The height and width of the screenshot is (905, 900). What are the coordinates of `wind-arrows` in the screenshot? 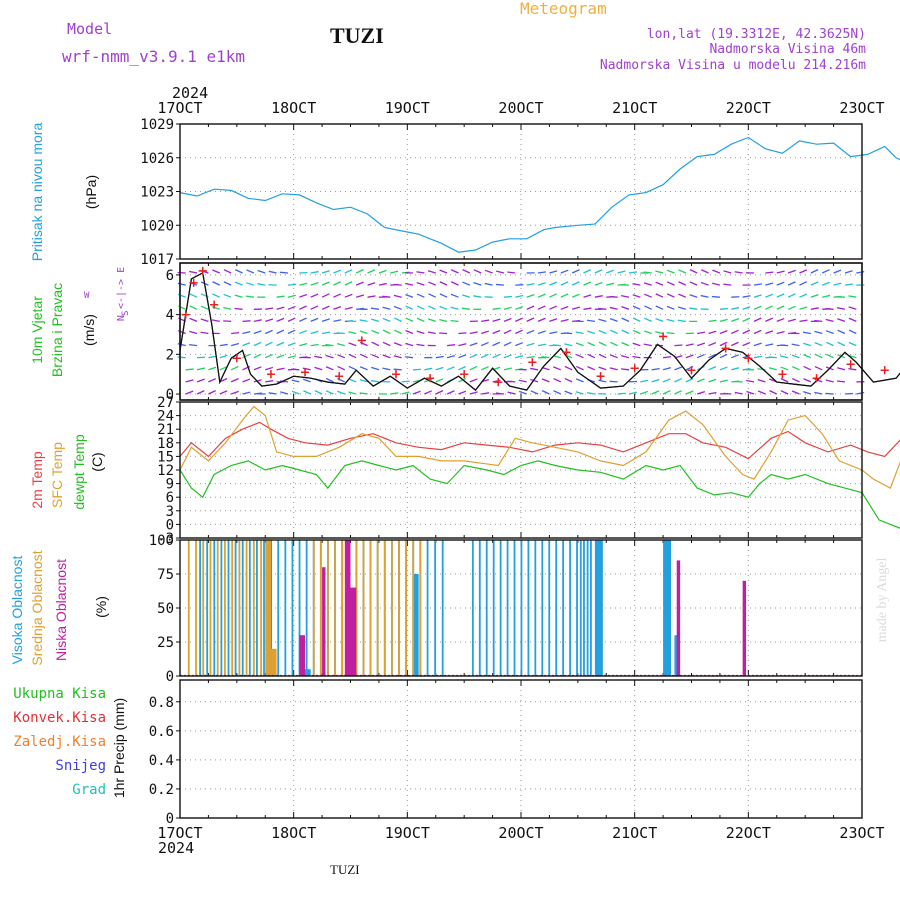 It's located at (539, 331).